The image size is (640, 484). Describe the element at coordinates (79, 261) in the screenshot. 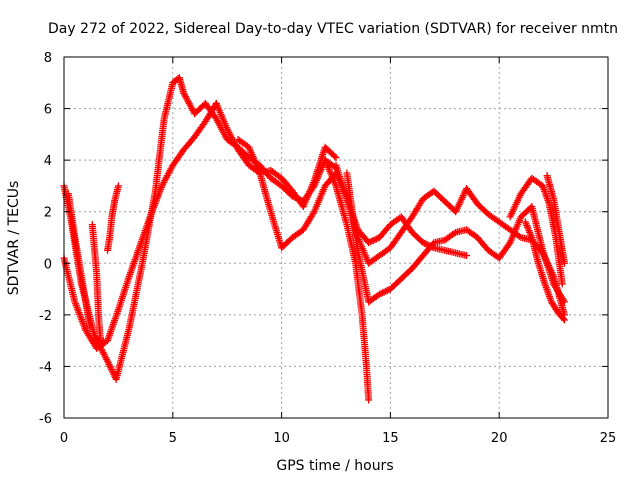

I see `series-track-n` at that location.